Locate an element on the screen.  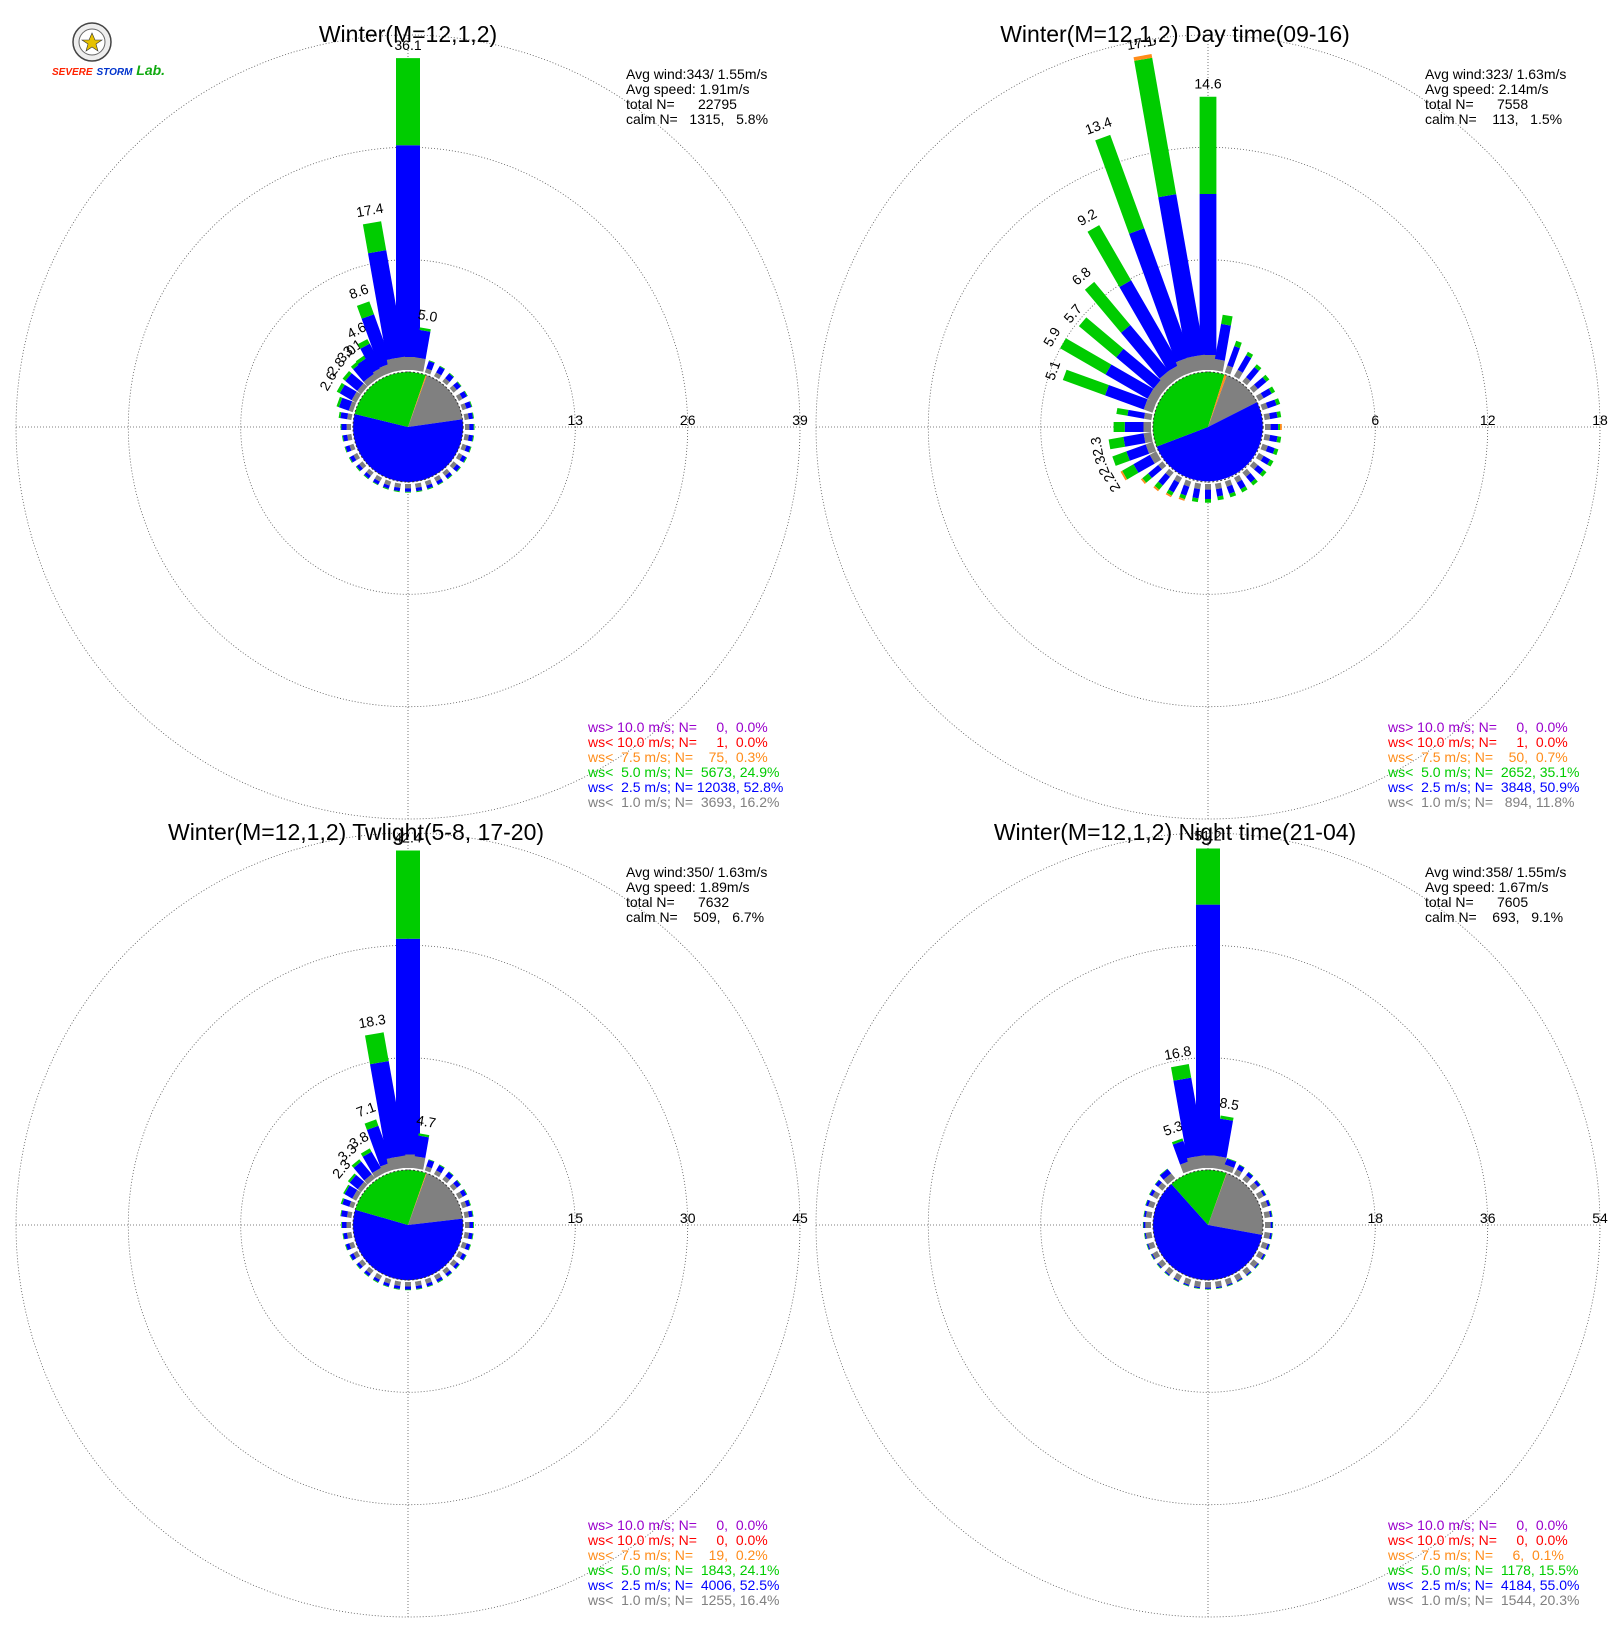
logo-severe: SEVERE is located at coordinates (72, 72).